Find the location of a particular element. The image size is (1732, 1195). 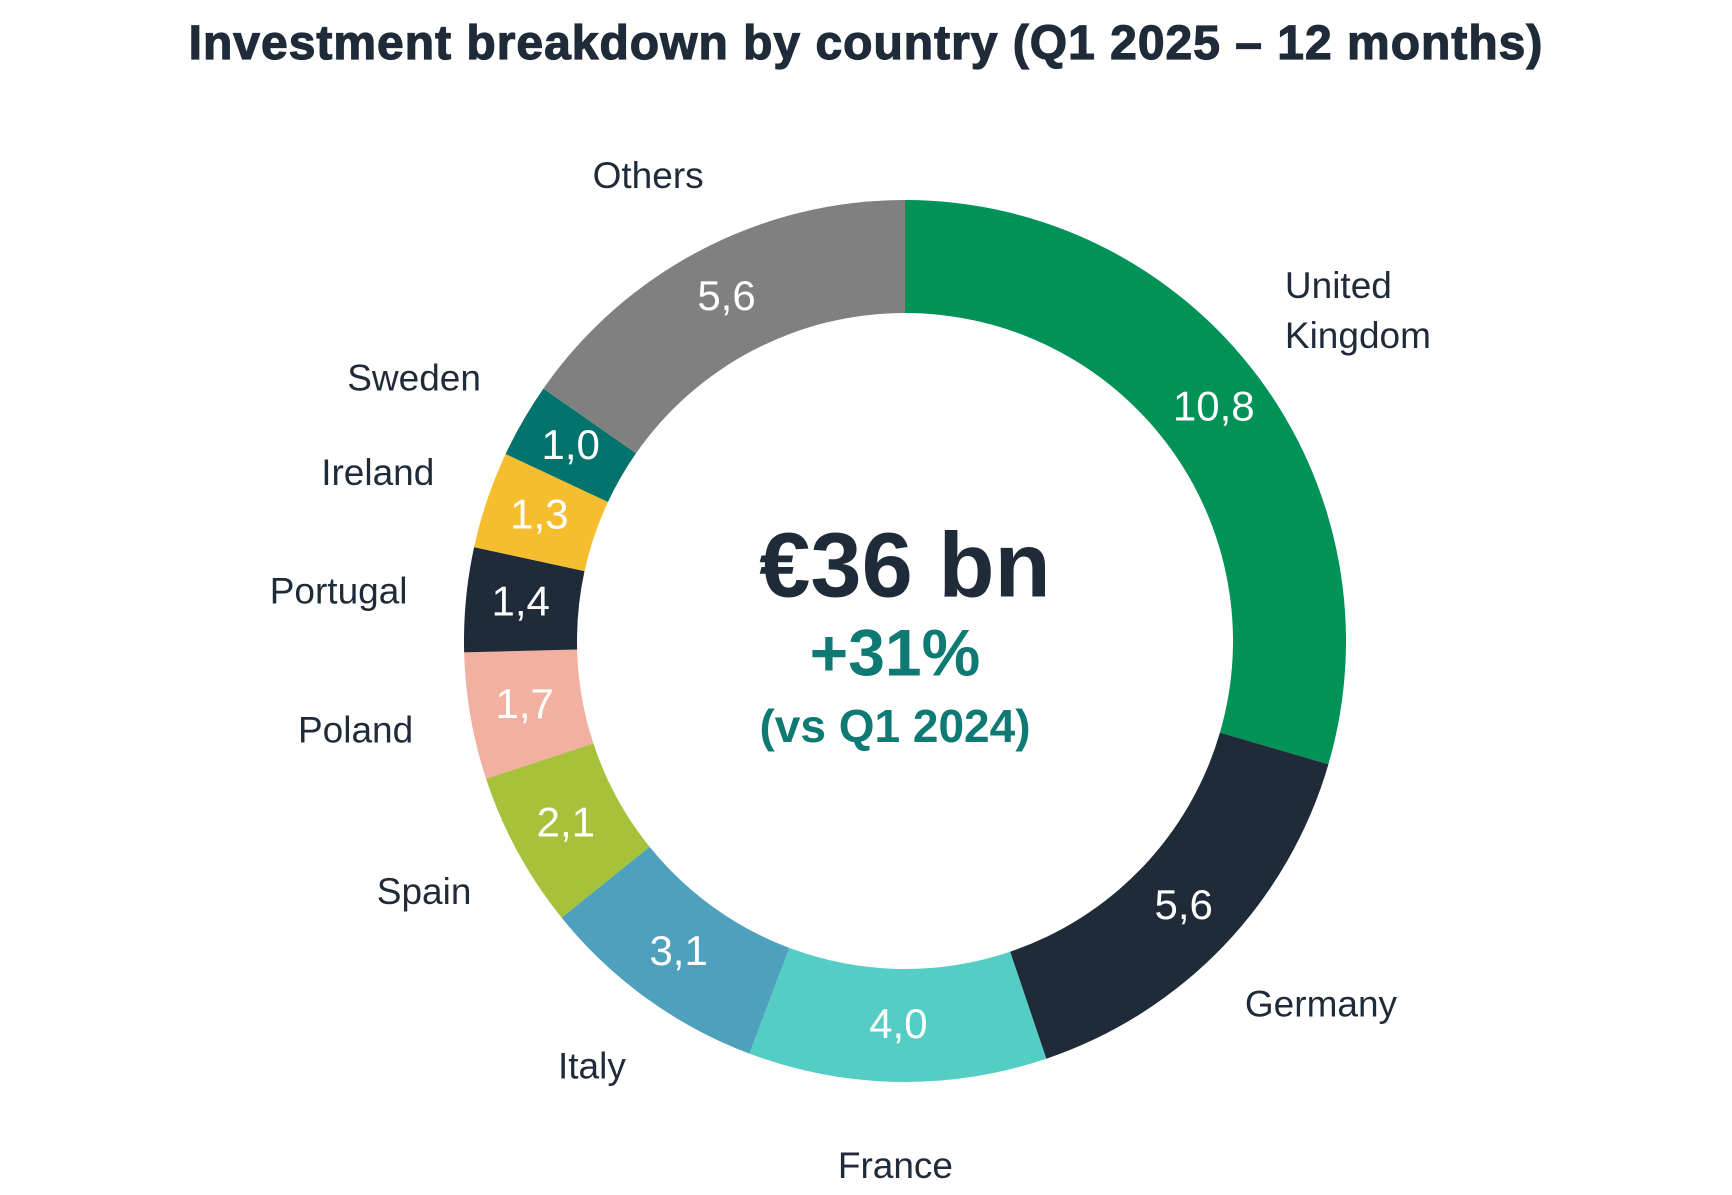

category-label: Italy is located at coordinates (591, 1066).